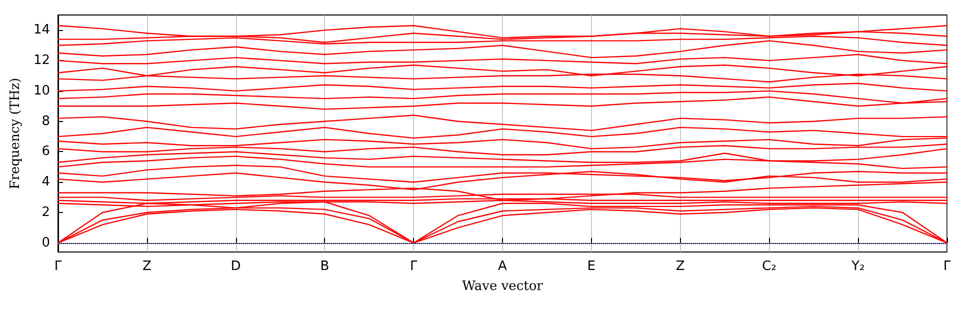 This screenshot has width=968, height=310. Describe the element at coordinates (769, 266) in the screenshot. I see `x-tick-label: C₂` at that location.